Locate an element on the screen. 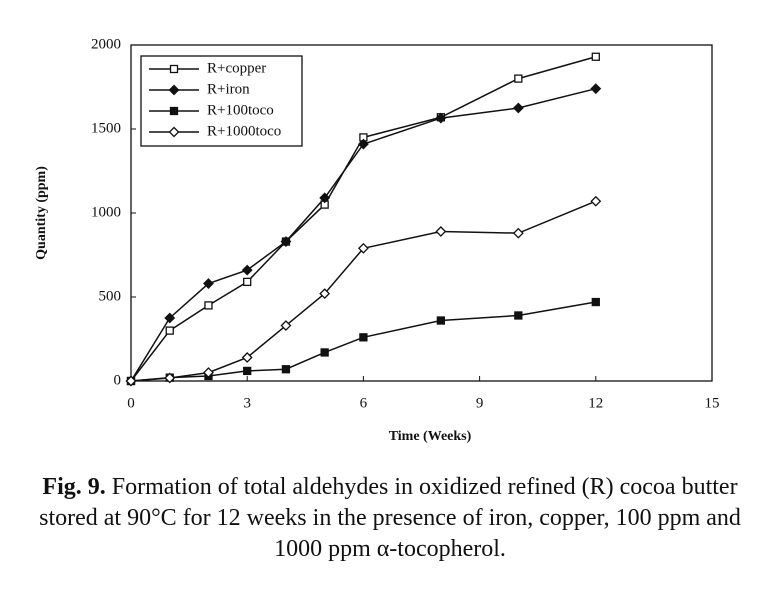  y-tick-label: 1000 is located at coordinates (106, 212).